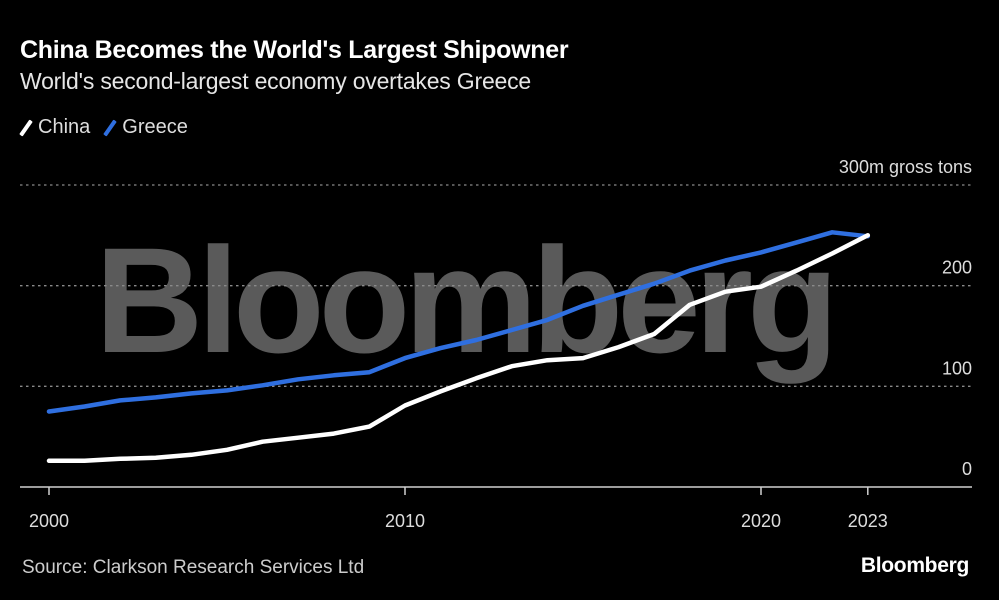  I want to click on y-tick-label-200: 200, so click(957, 268).